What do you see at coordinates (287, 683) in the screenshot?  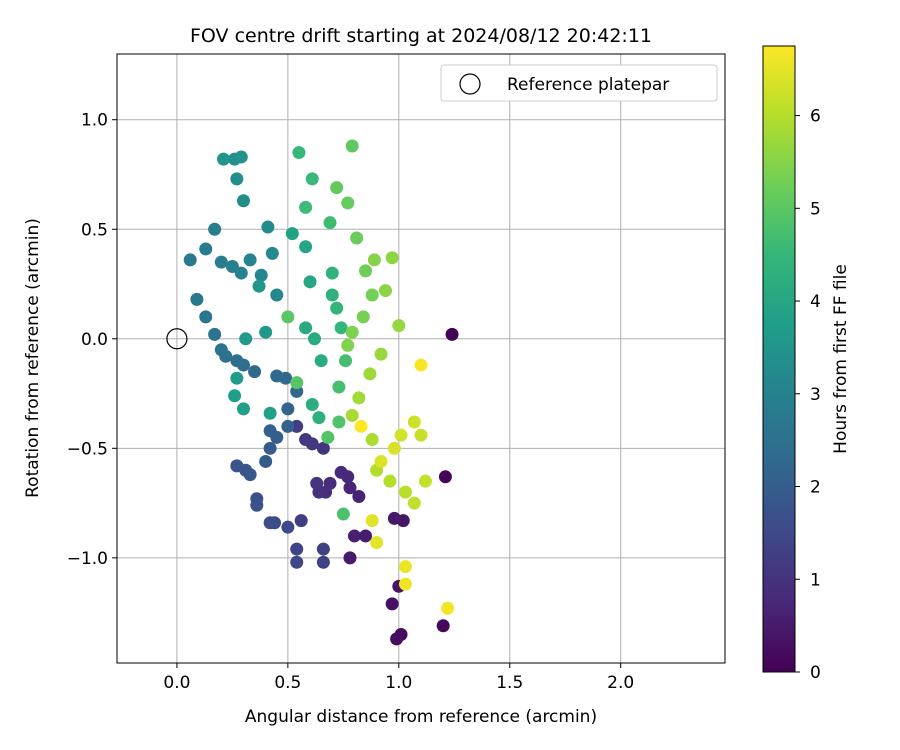 I see `x-tick-label: 0.5` at bounding box center [287, 683].